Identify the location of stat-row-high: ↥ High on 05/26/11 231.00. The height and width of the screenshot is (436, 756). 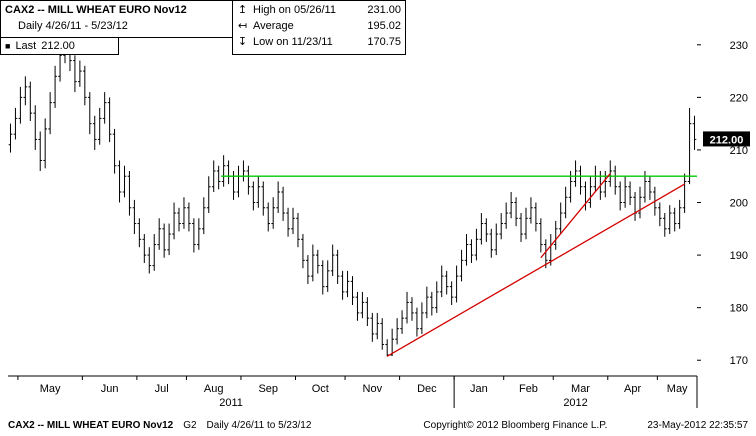
(319, 10).